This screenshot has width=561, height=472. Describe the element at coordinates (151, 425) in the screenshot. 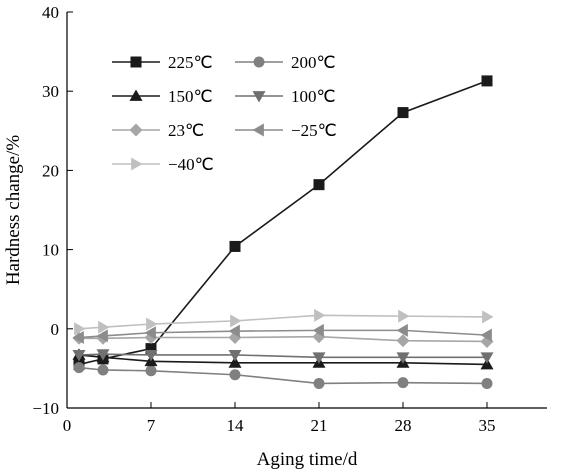

I see `x-tick-label: 7` at that location.